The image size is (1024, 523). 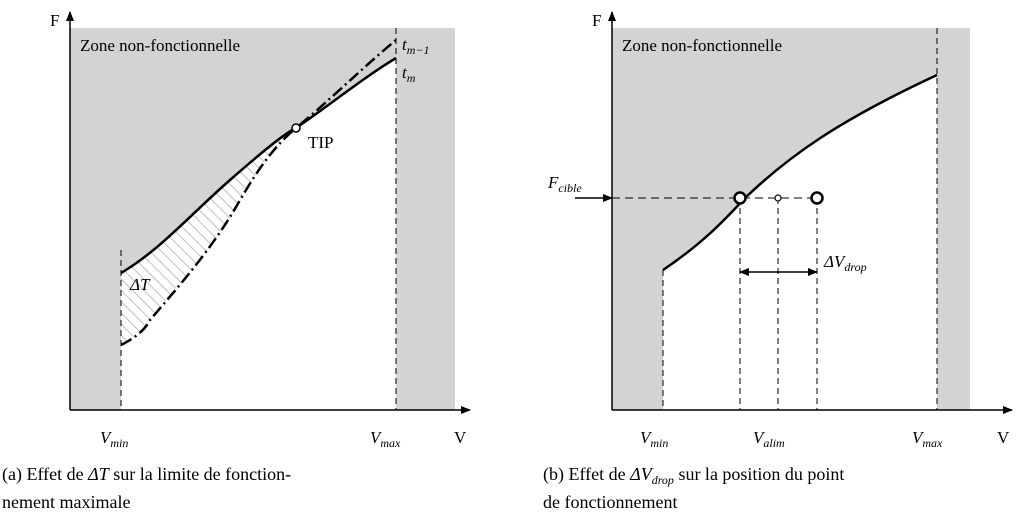 I want to click on curve-prev-label: tm−1, so click(x=416, y=46).